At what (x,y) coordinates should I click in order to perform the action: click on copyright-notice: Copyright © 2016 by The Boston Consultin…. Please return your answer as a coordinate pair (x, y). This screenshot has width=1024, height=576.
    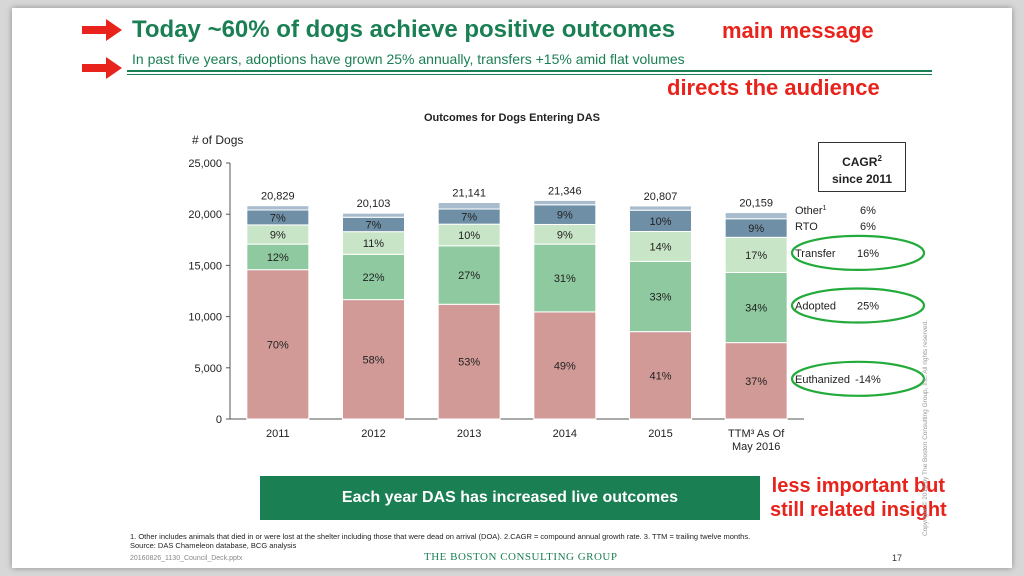
    Looking at the image, I should click on (925, 427).